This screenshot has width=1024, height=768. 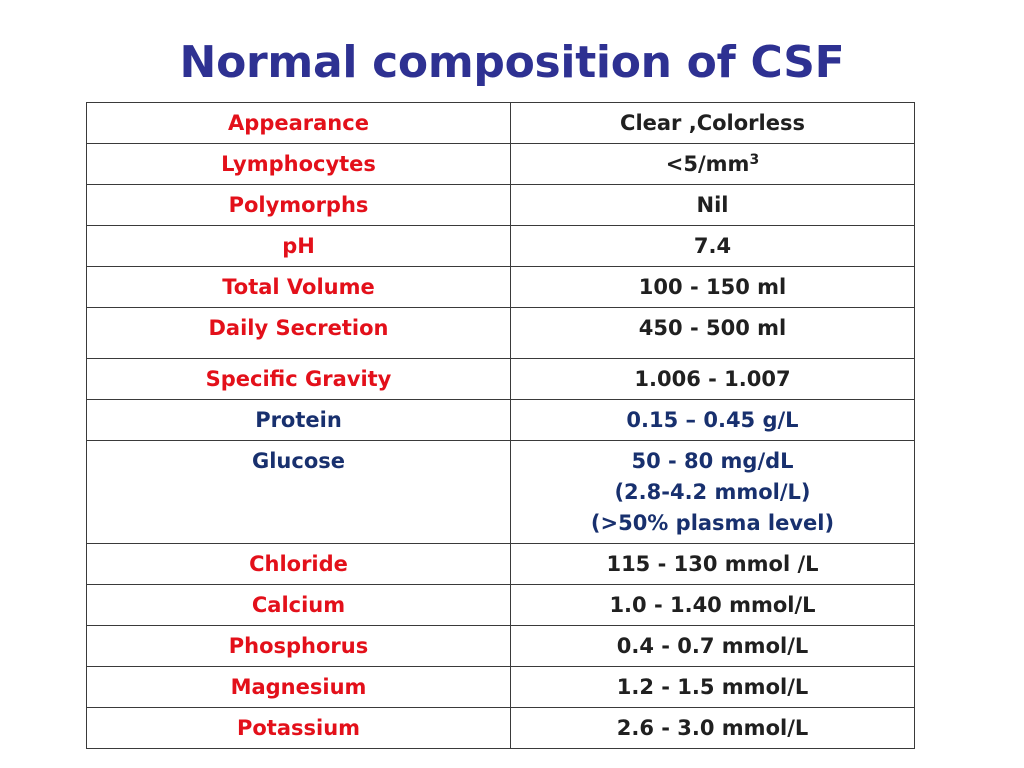 I want to click on parameter-cell-glucose: Glucose, so click(x=298, y=492).